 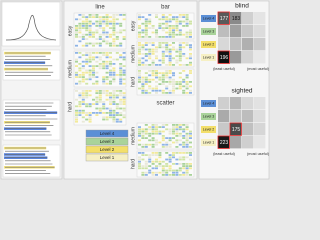 I want to click on cell-value: 223, so click(x=224, y=143).